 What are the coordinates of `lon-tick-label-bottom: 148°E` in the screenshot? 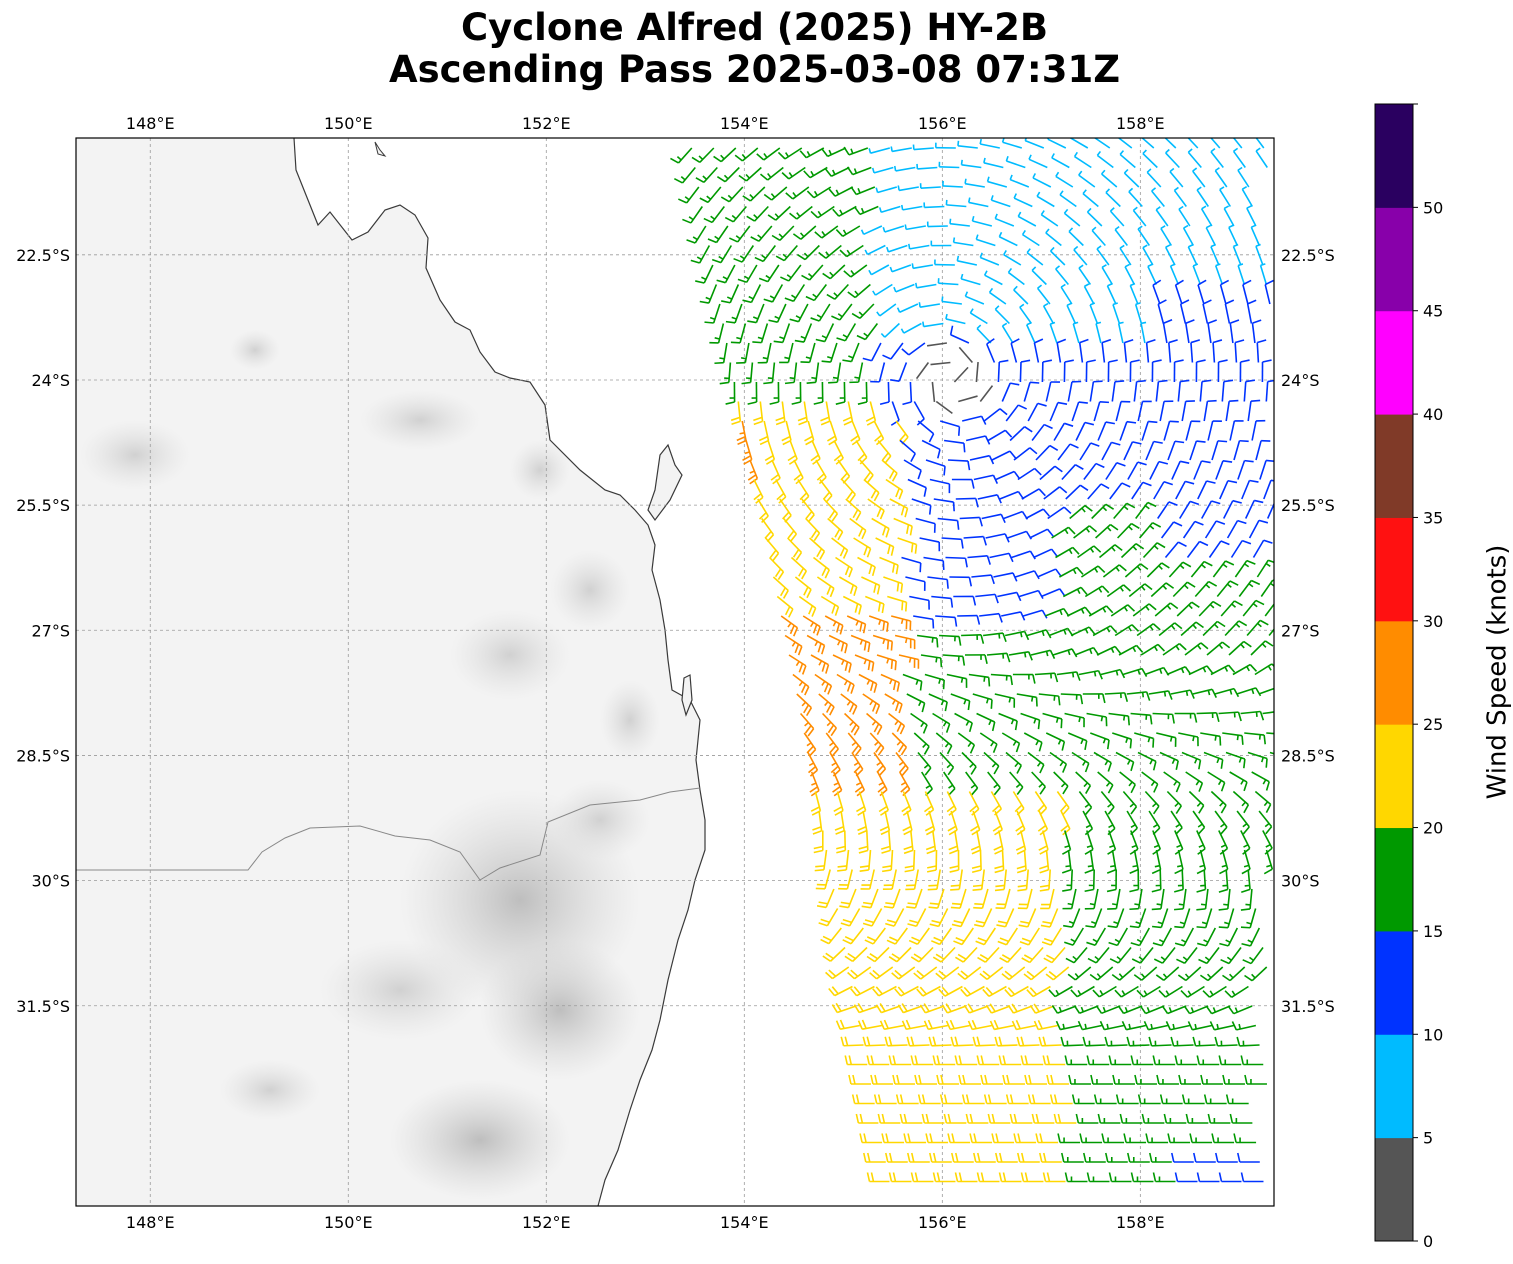 It's located at (150, 1222).